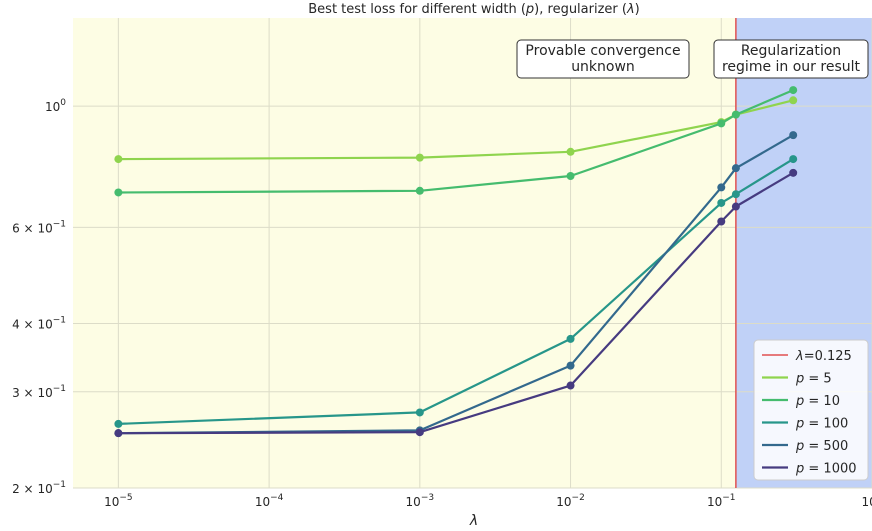 Image resolution: width=872 pixels, height=531 pixels. Describe the element at coordinates (118, 501) in the screenshot. I see `x-tick-label: 10⁻⁵` at that location.